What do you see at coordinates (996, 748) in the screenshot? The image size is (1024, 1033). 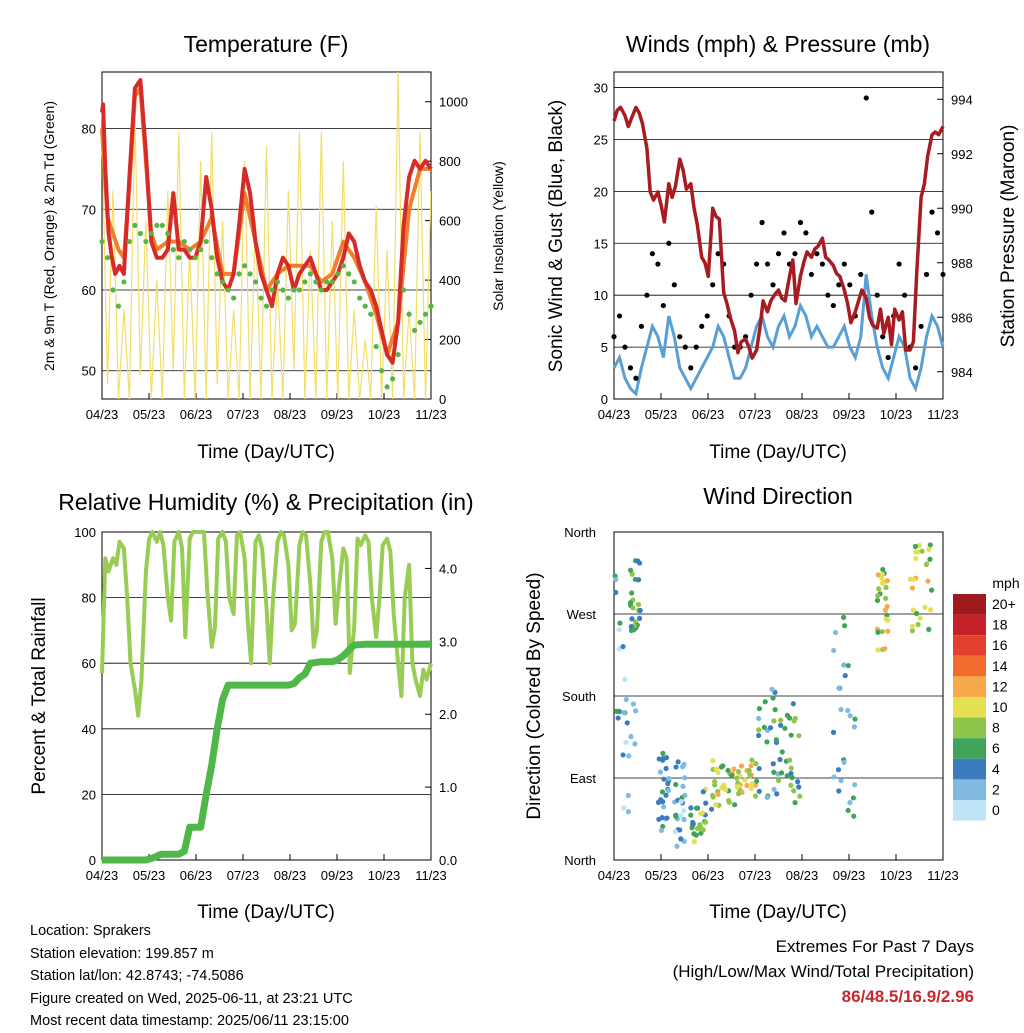 I see `legend-label: 6` at bounding box center [996, 748].